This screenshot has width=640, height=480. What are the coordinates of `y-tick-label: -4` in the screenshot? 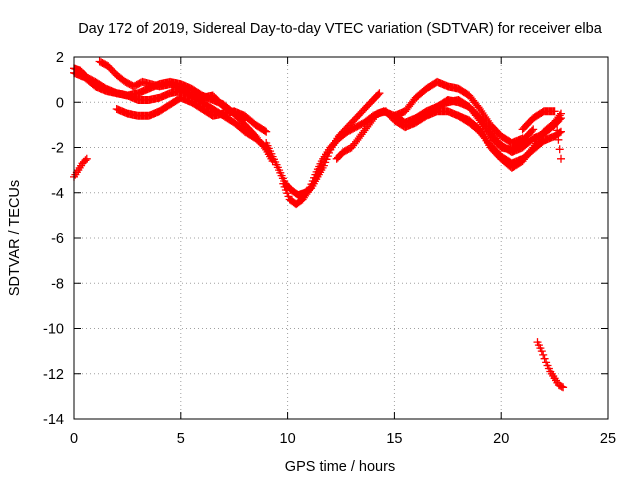 It's located at (57, 194).